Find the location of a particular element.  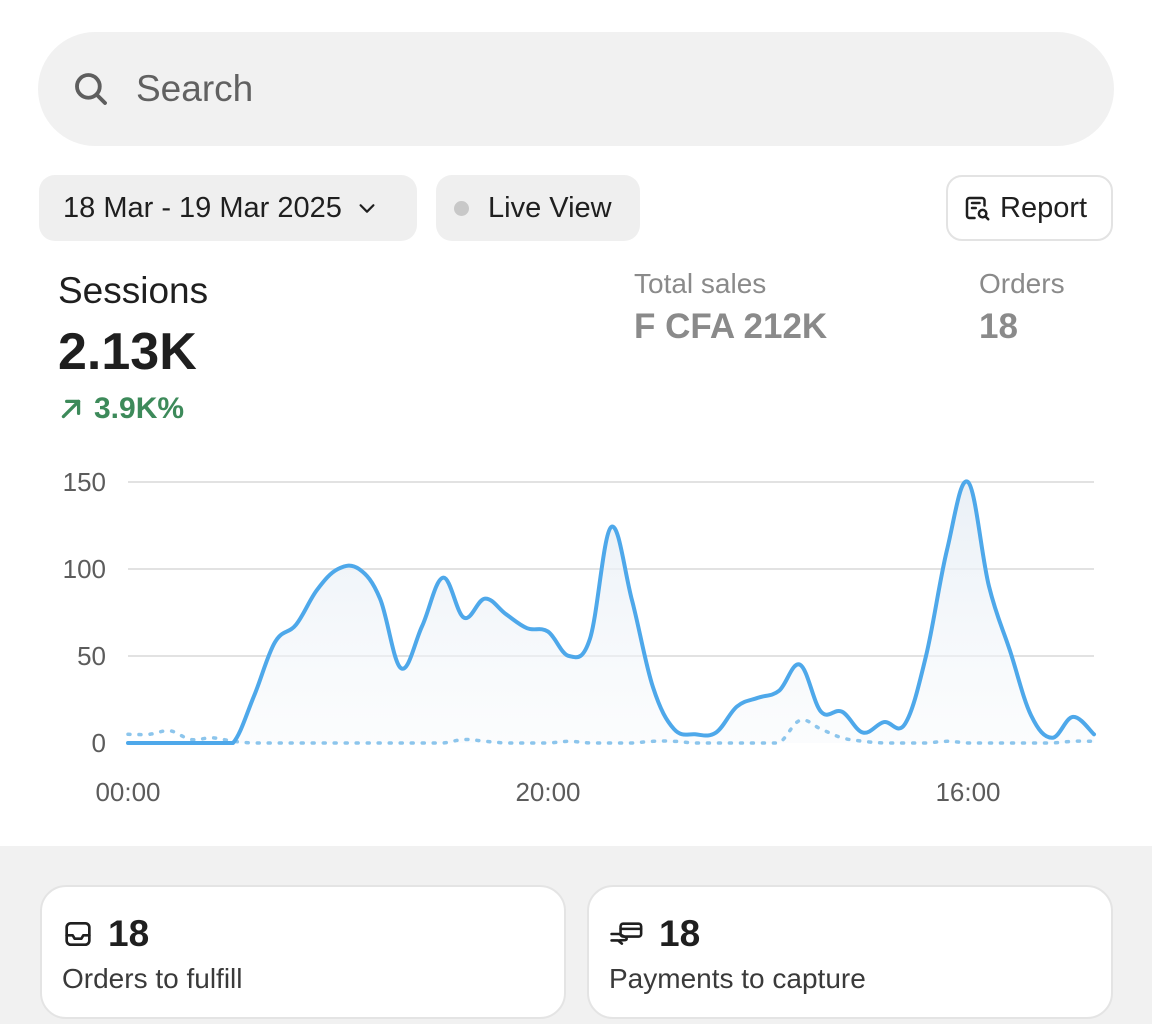

total-sales-label: Total sales is located at coordinates (700, 283).